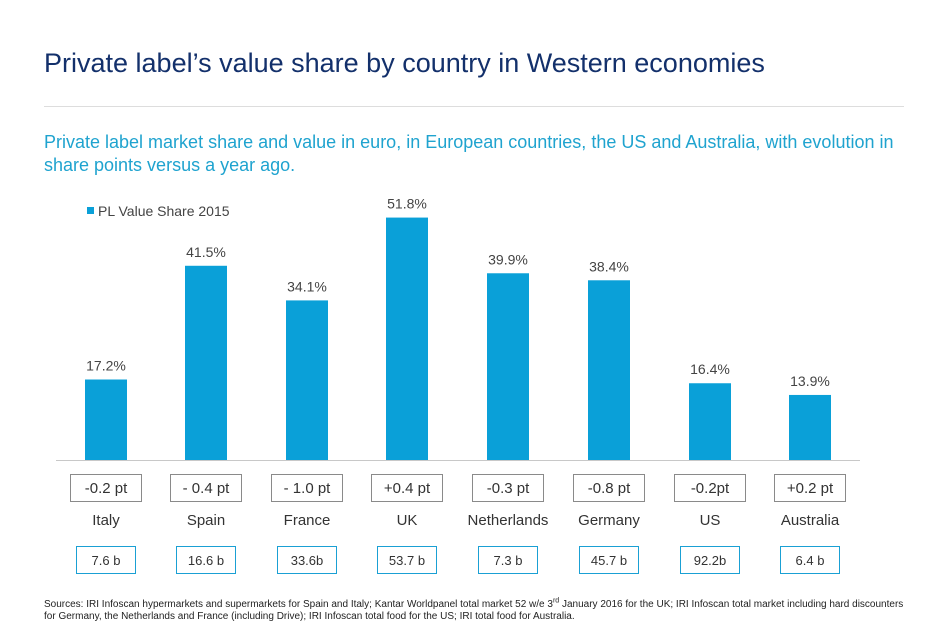 The height and width of the screenshot is (642, 949). What do you see at coordinates (407, 204) in the screenshot?
I see `value-label-uk: 51.8%` at bounding box center [407, 204].